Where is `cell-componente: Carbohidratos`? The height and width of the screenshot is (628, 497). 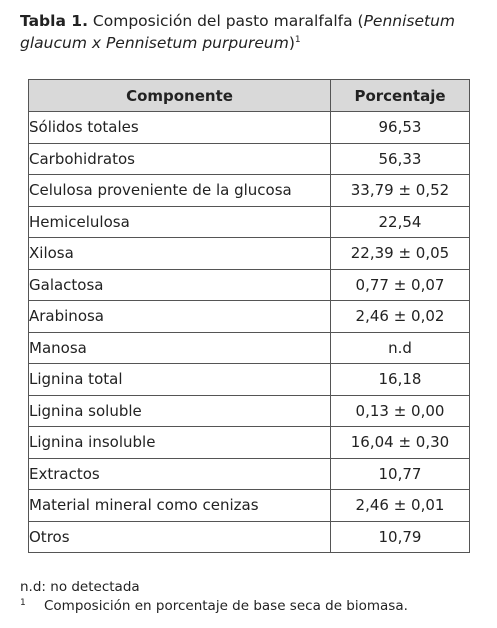
cell-componente: Carbohidratos is located at coordinates (179, 158).